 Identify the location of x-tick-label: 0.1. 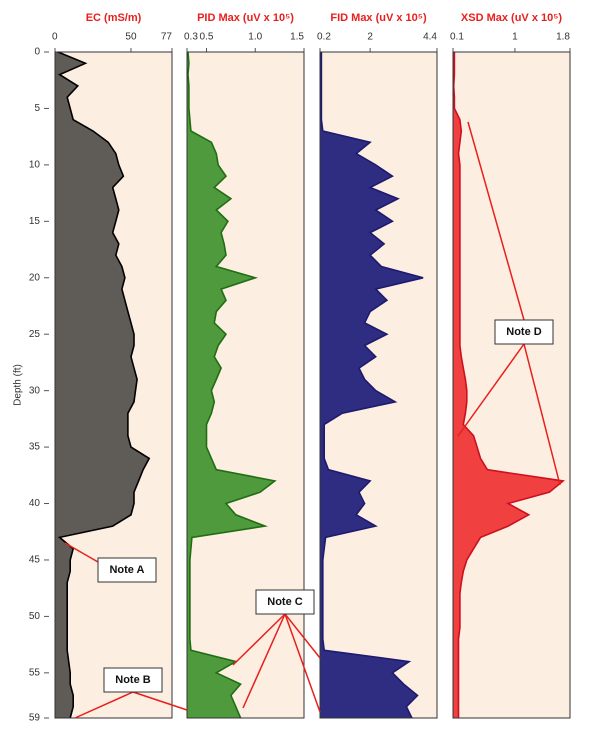
(457, 37).